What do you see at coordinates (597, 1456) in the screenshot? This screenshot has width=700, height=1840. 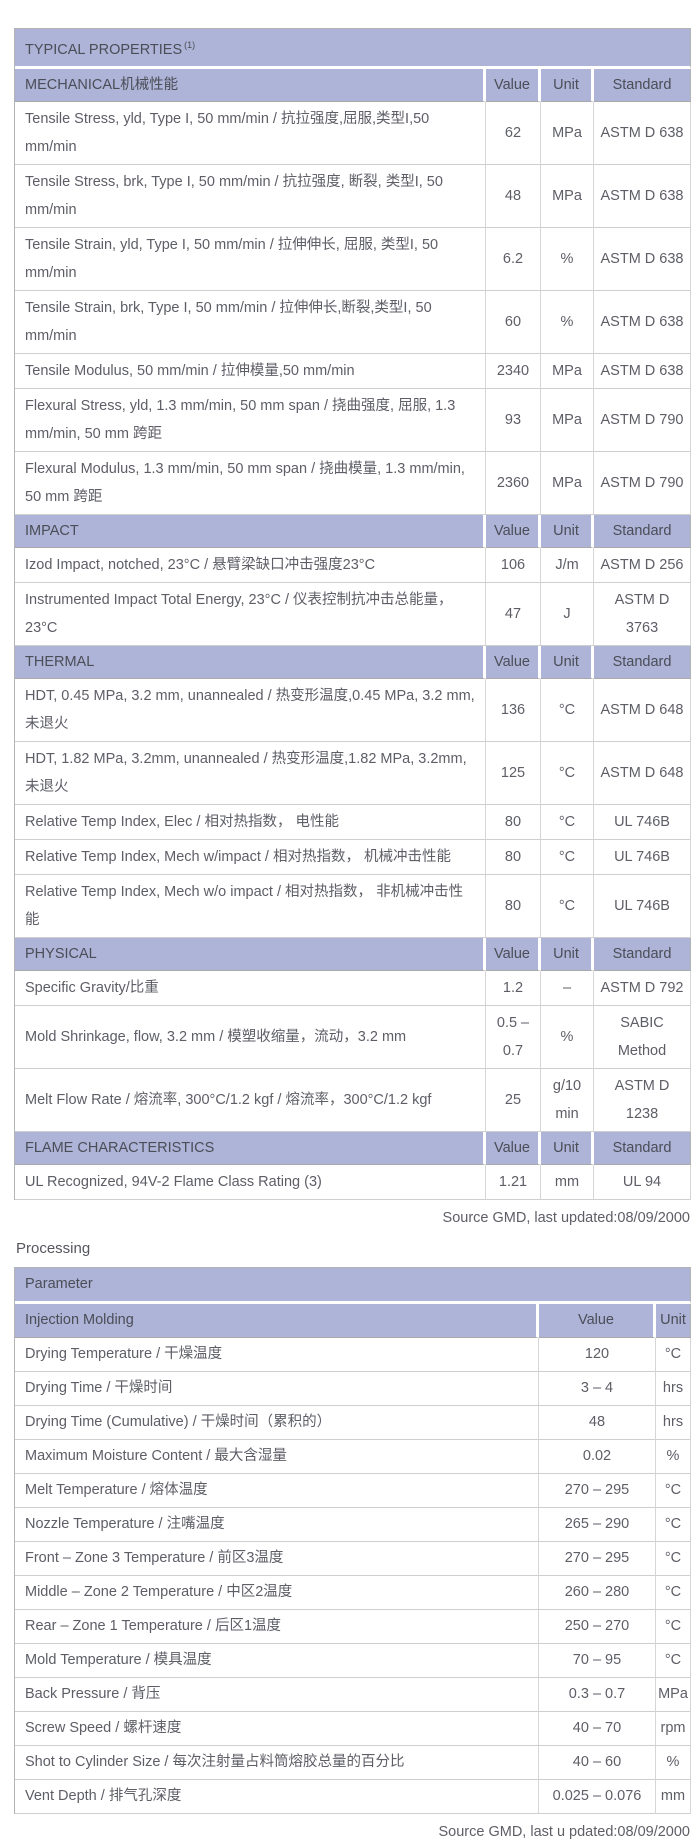 I see `value-cell: 0.02` at bounding box center [597, 1456].